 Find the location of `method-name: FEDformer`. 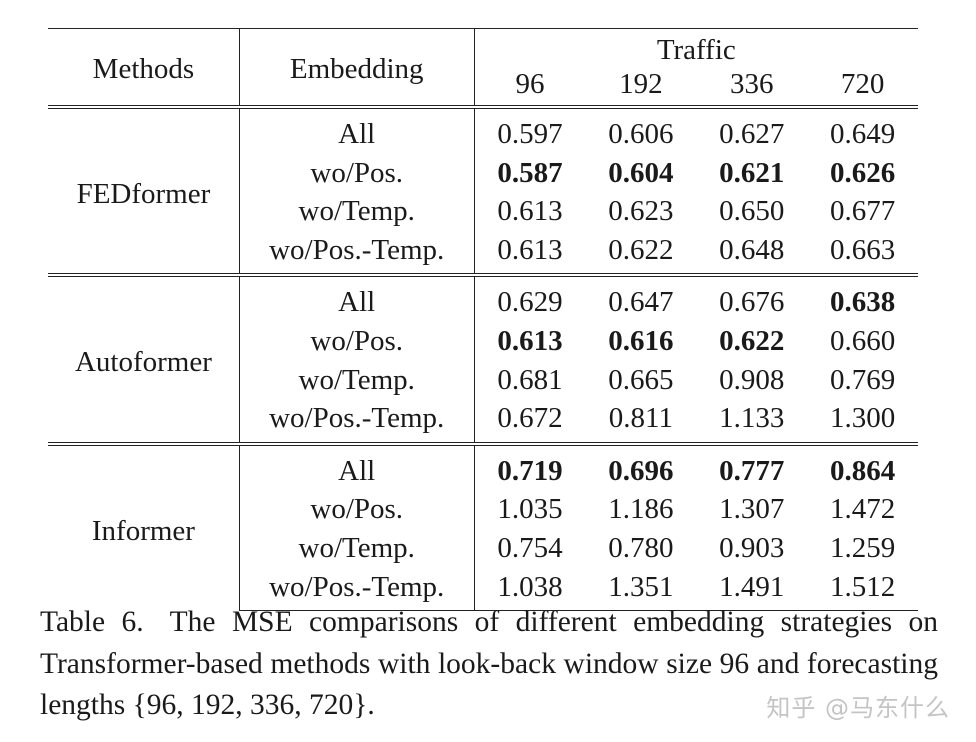

method-name: FEDformer is located at coordinates (144, 190).